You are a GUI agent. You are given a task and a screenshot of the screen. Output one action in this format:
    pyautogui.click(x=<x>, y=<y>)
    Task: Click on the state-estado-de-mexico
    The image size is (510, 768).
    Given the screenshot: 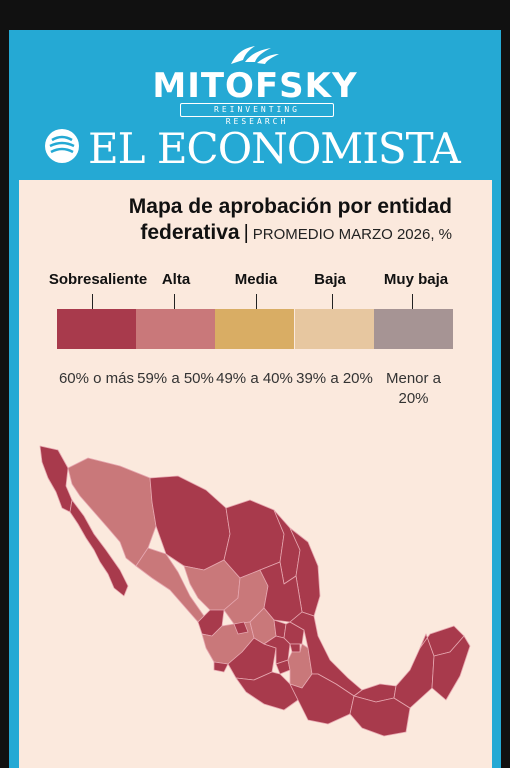 What is the action you would take?
    pyautogui.click(x=277, y=650)
    